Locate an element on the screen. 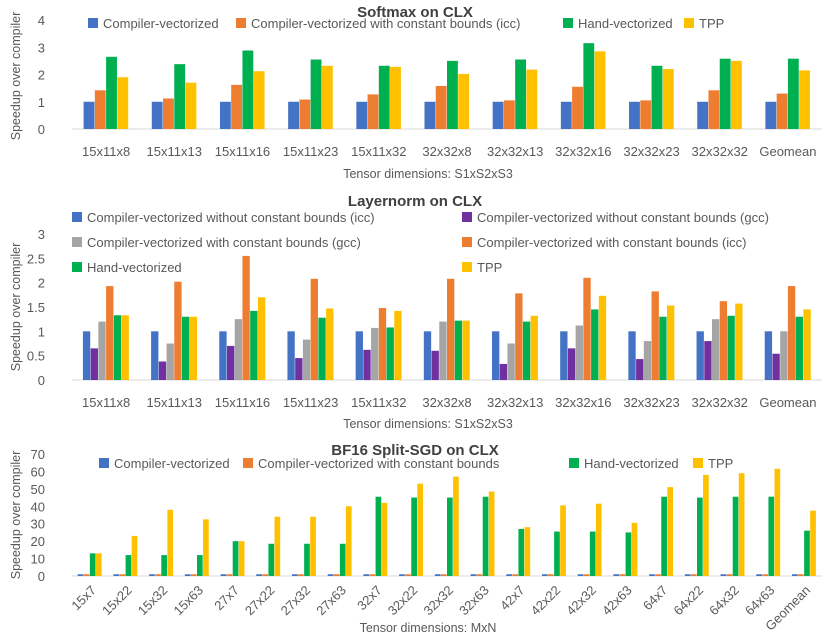 This screenshot has height=642, width=830. y-tick-label: 50 is located at coordinates (38, 489).